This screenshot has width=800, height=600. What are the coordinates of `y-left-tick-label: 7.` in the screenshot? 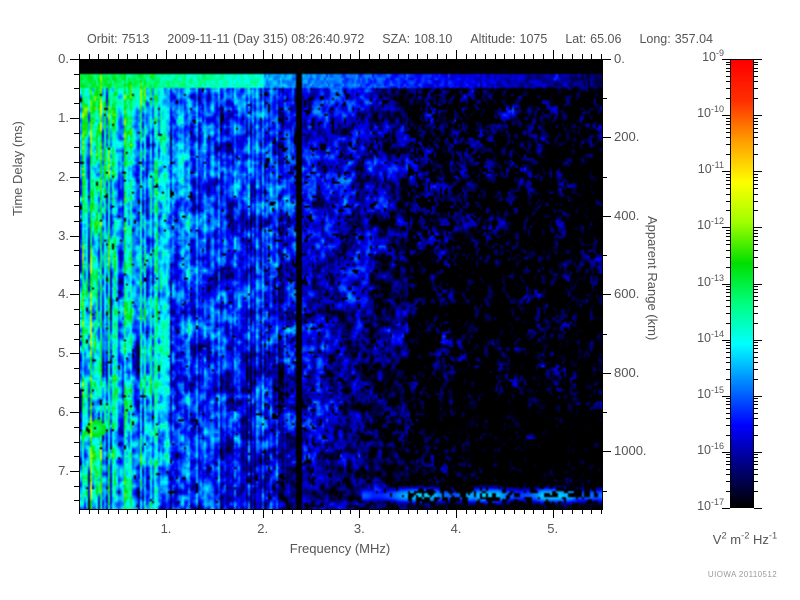 It's located at (63, 470).